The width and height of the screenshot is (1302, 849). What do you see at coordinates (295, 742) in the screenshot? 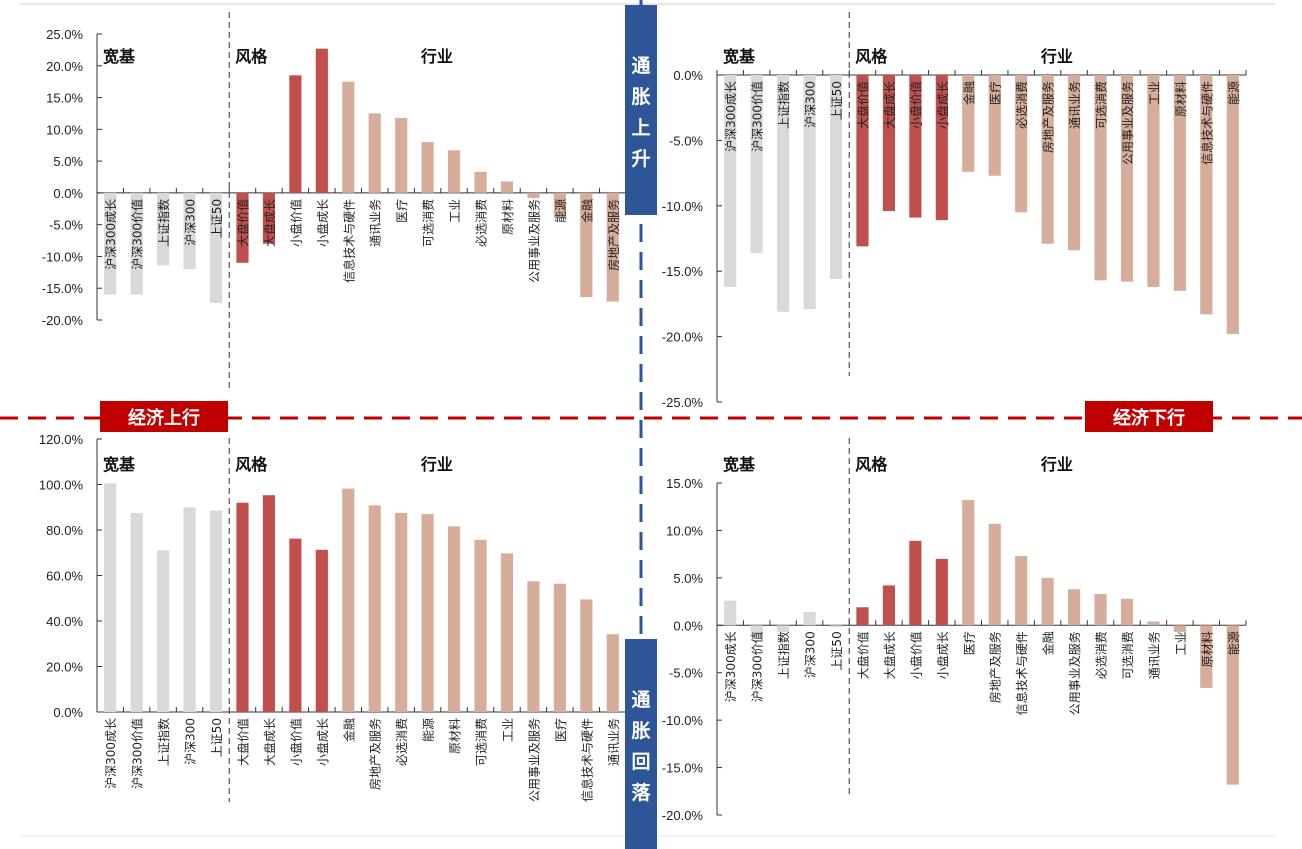
I see `category-label: 小盘价值` at bounding box center [295, 742].